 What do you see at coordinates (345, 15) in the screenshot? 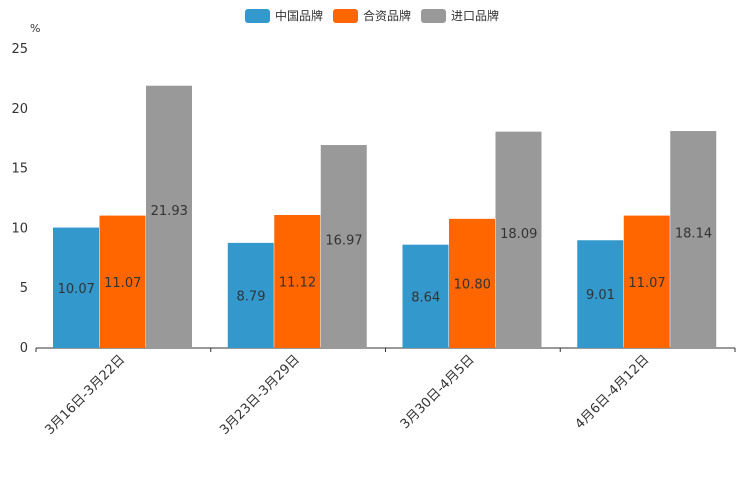
I see `legend-swatch-joint-venture-brand` at bounding box center [345, 15].